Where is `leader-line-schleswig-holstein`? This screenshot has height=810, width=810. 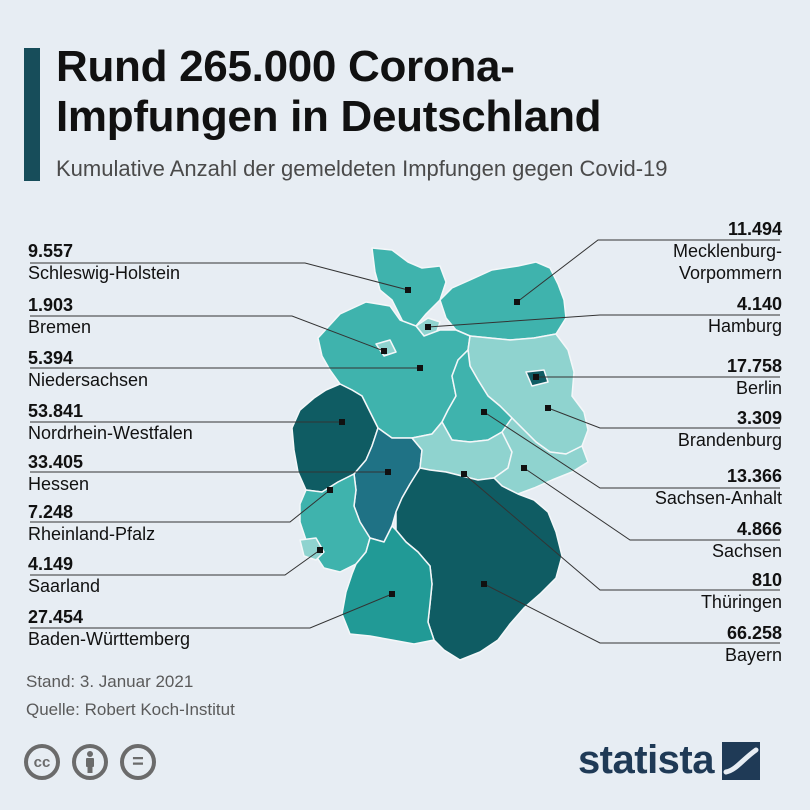
leader-line-schleswig-holstein is located at coordinates (219, 276).